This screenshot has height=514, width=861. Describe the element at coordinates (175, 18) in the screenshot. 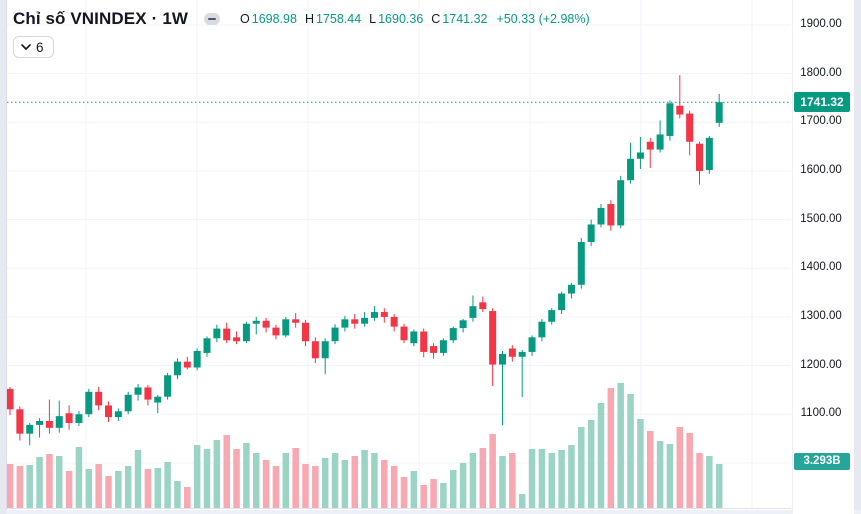

I see `interval-label: 1W` at that location.